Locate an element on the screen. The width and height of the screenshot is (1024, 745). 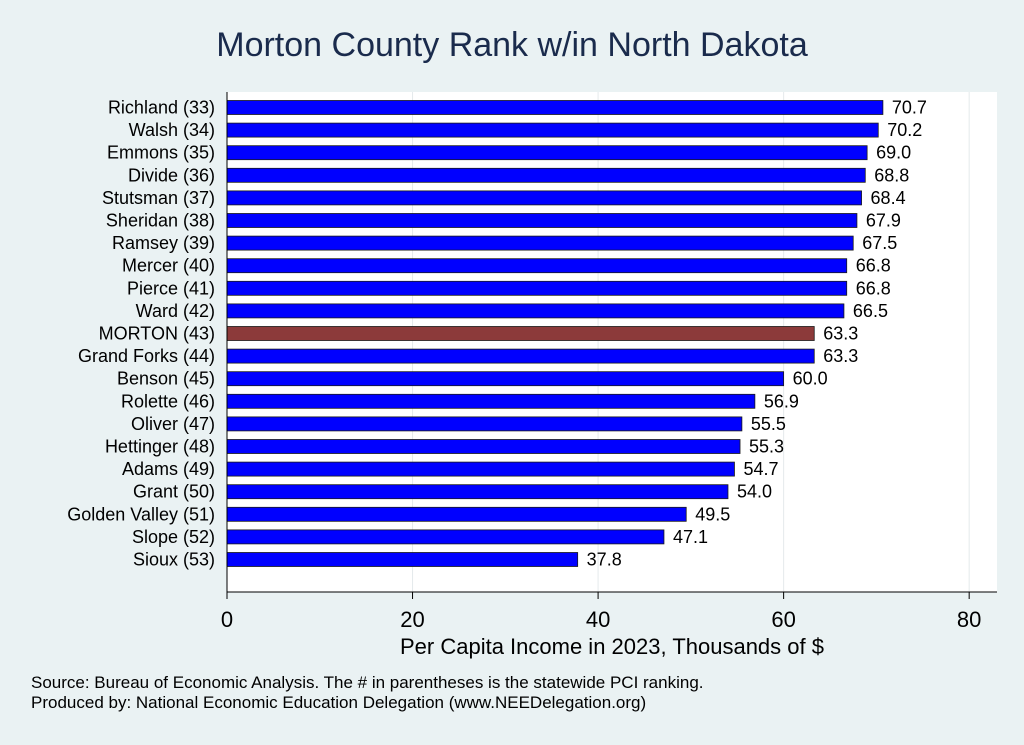
category-label: Ward (42) is located at coordinates (175, 311).